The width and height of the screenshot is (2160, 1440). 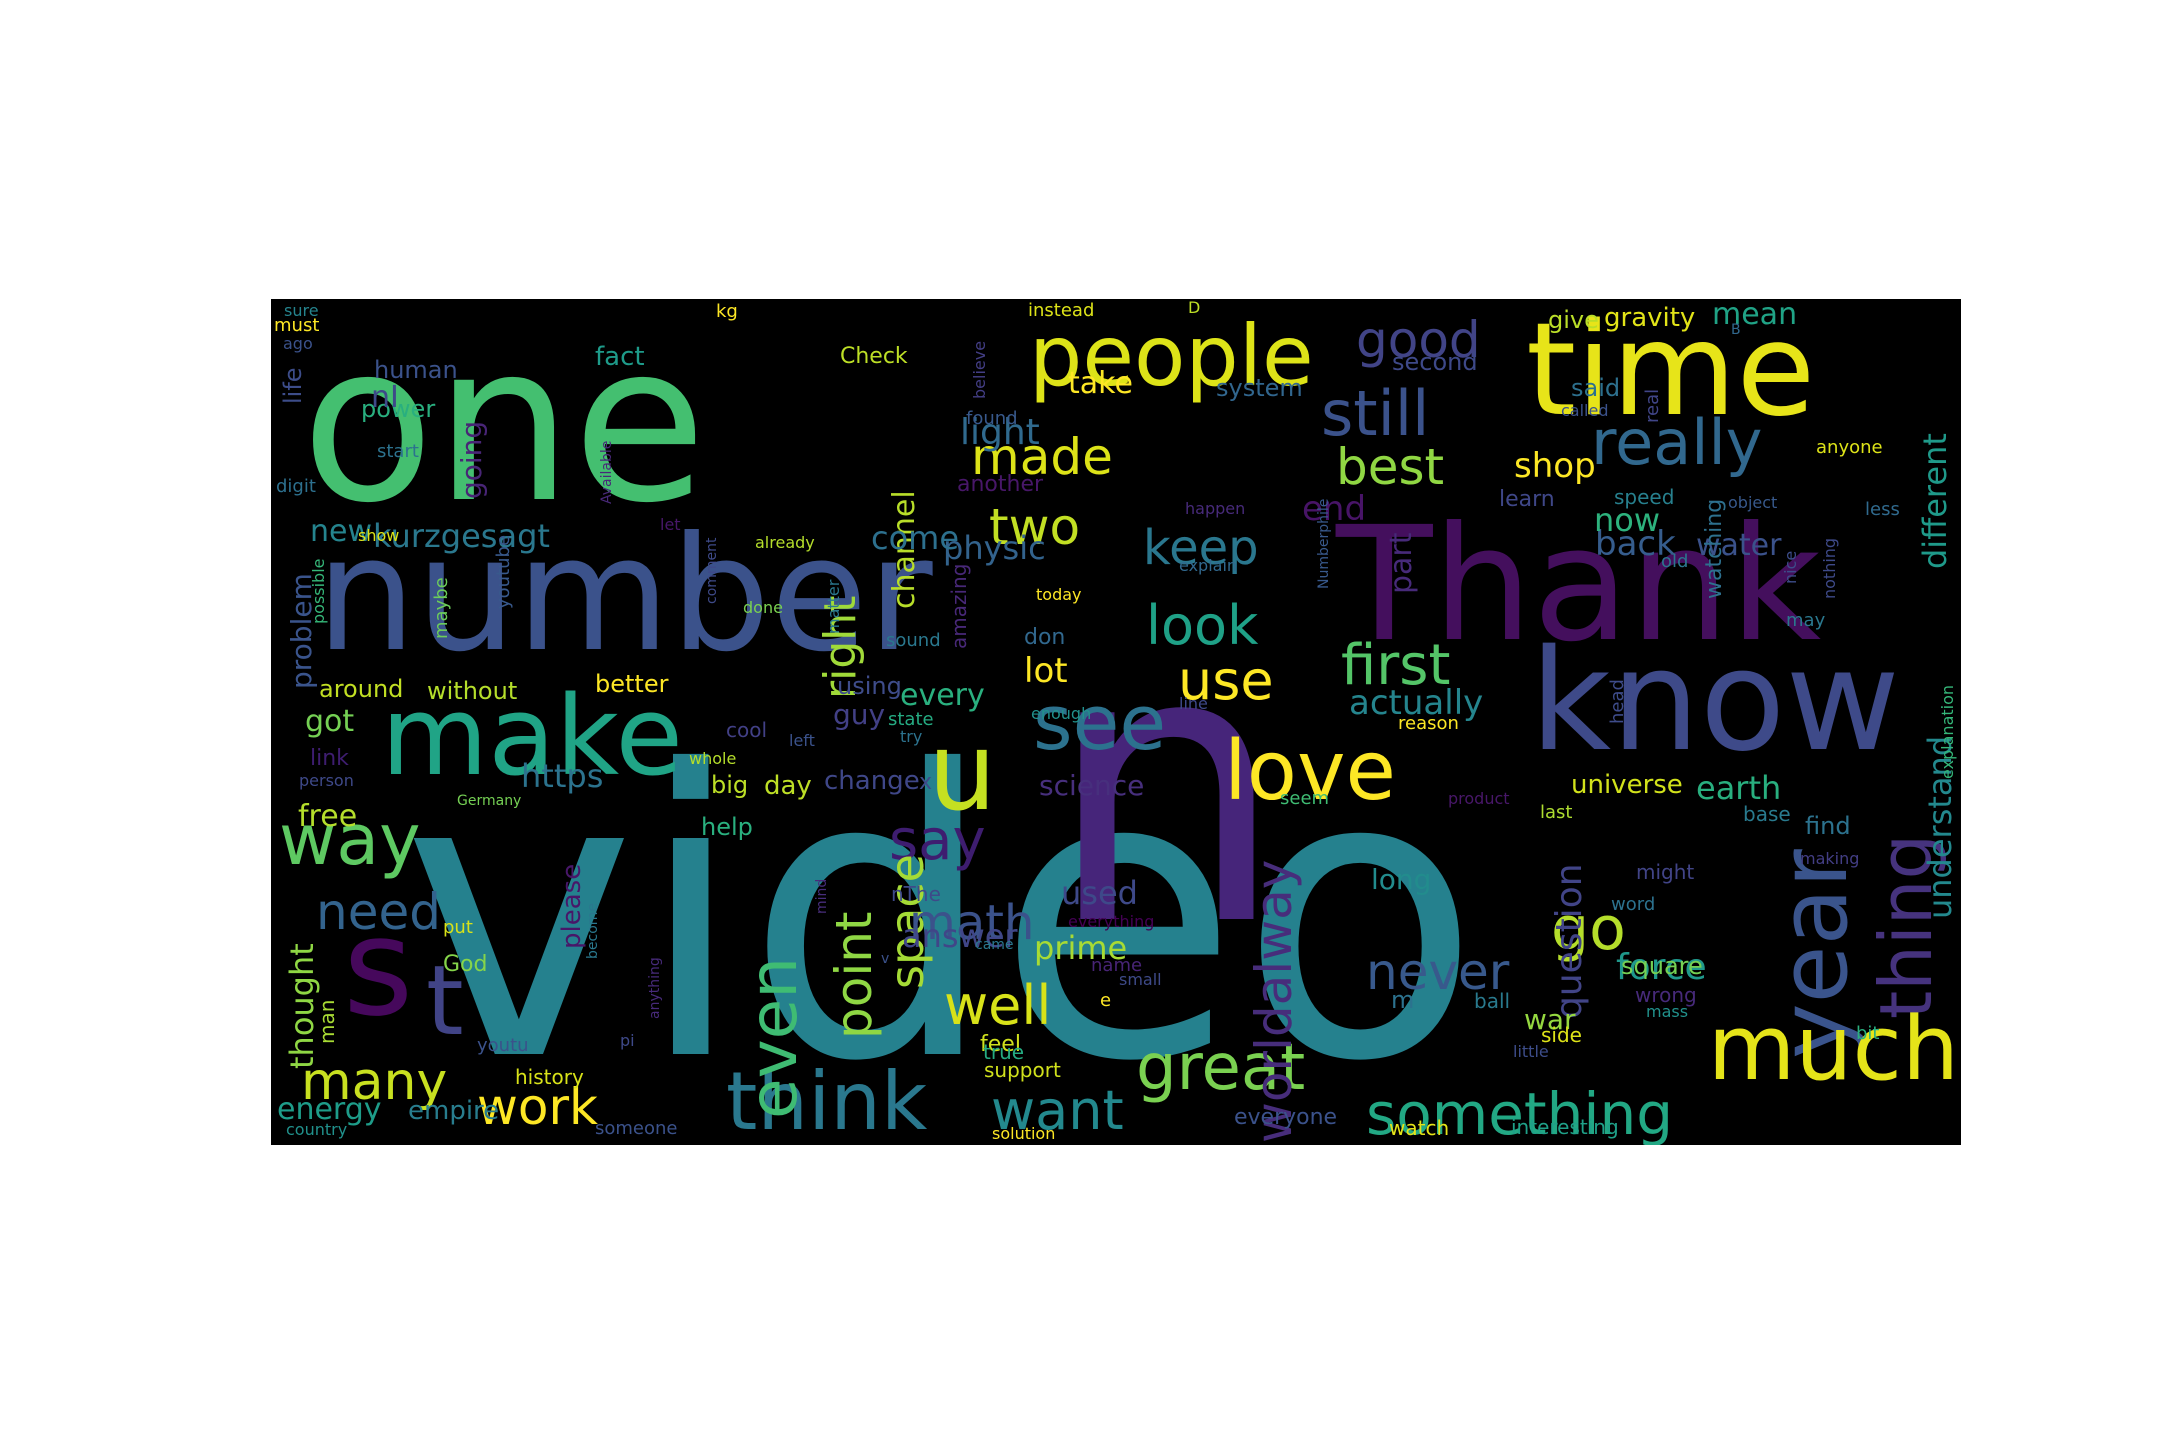 What do you see at coordinates (1814, 954) in the screenshot?
I see `word-12: year` at bounding box center [1814, 954].